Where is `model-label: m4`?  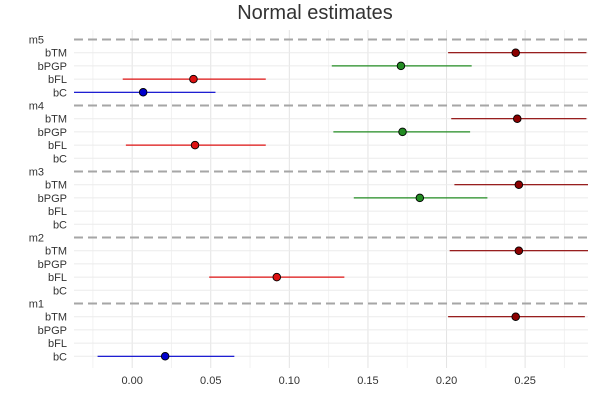 model-label: m4 is located at coordinates (36, 107).